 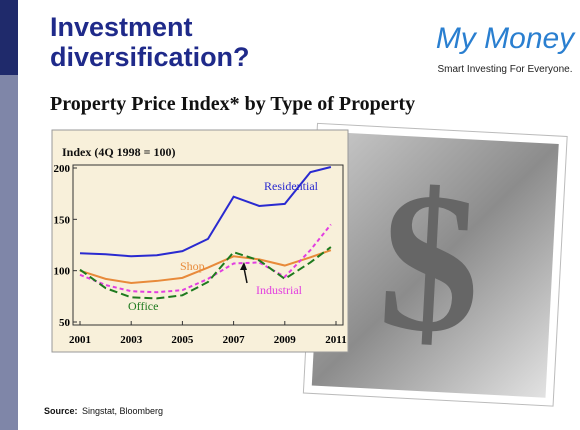 I want to click on source-label: Source:, so click(x=61, y=411).